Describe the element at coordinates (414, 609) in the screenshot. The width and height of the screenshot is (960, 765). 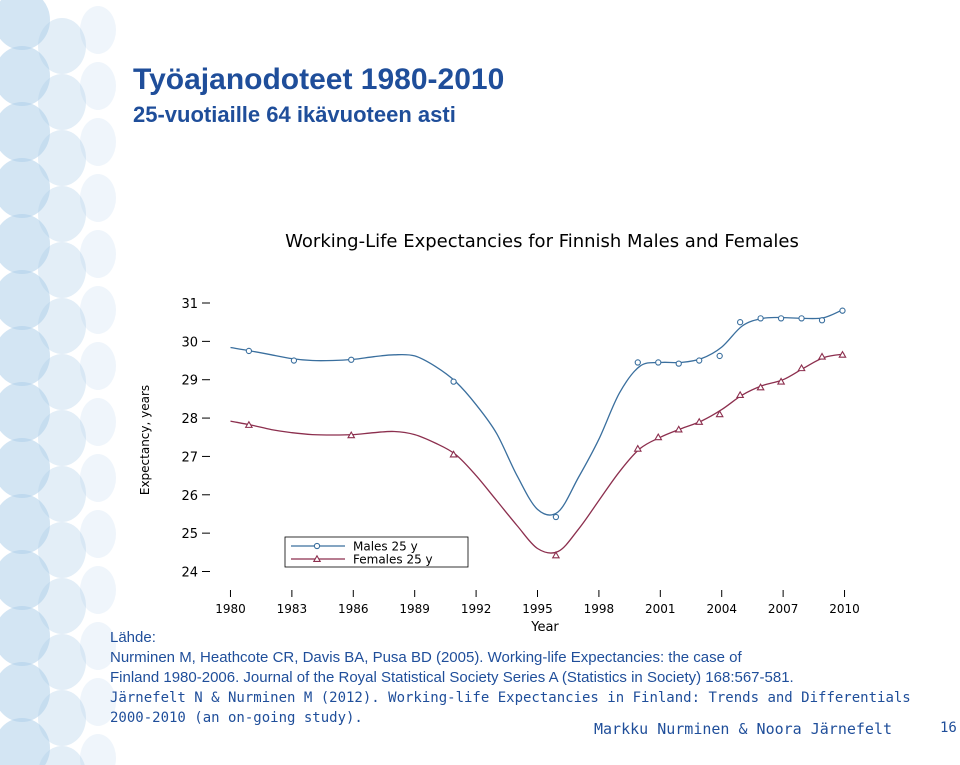
I see `x-tick-label: 1989` at that location.